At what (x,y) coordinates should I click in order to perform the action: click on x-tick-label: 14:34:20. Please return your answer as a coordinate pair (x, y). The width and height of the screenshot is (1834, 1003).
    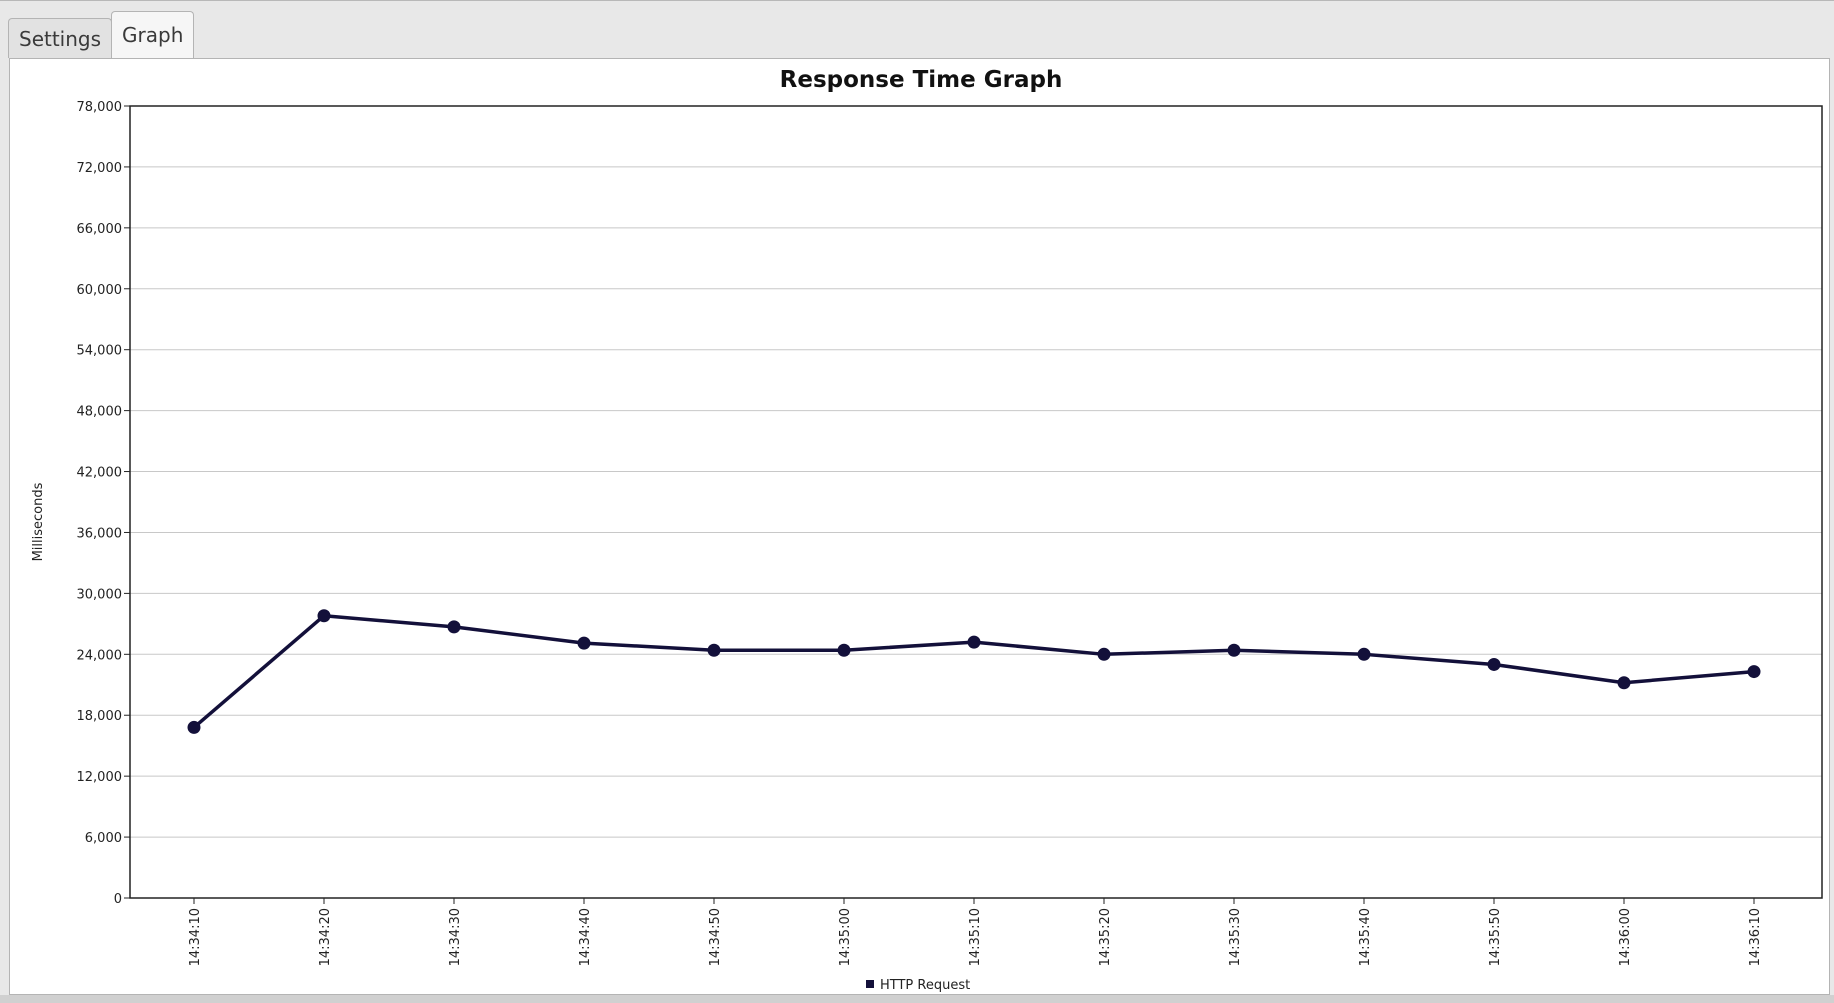
    Looking at the image, I should click on (325, 937).